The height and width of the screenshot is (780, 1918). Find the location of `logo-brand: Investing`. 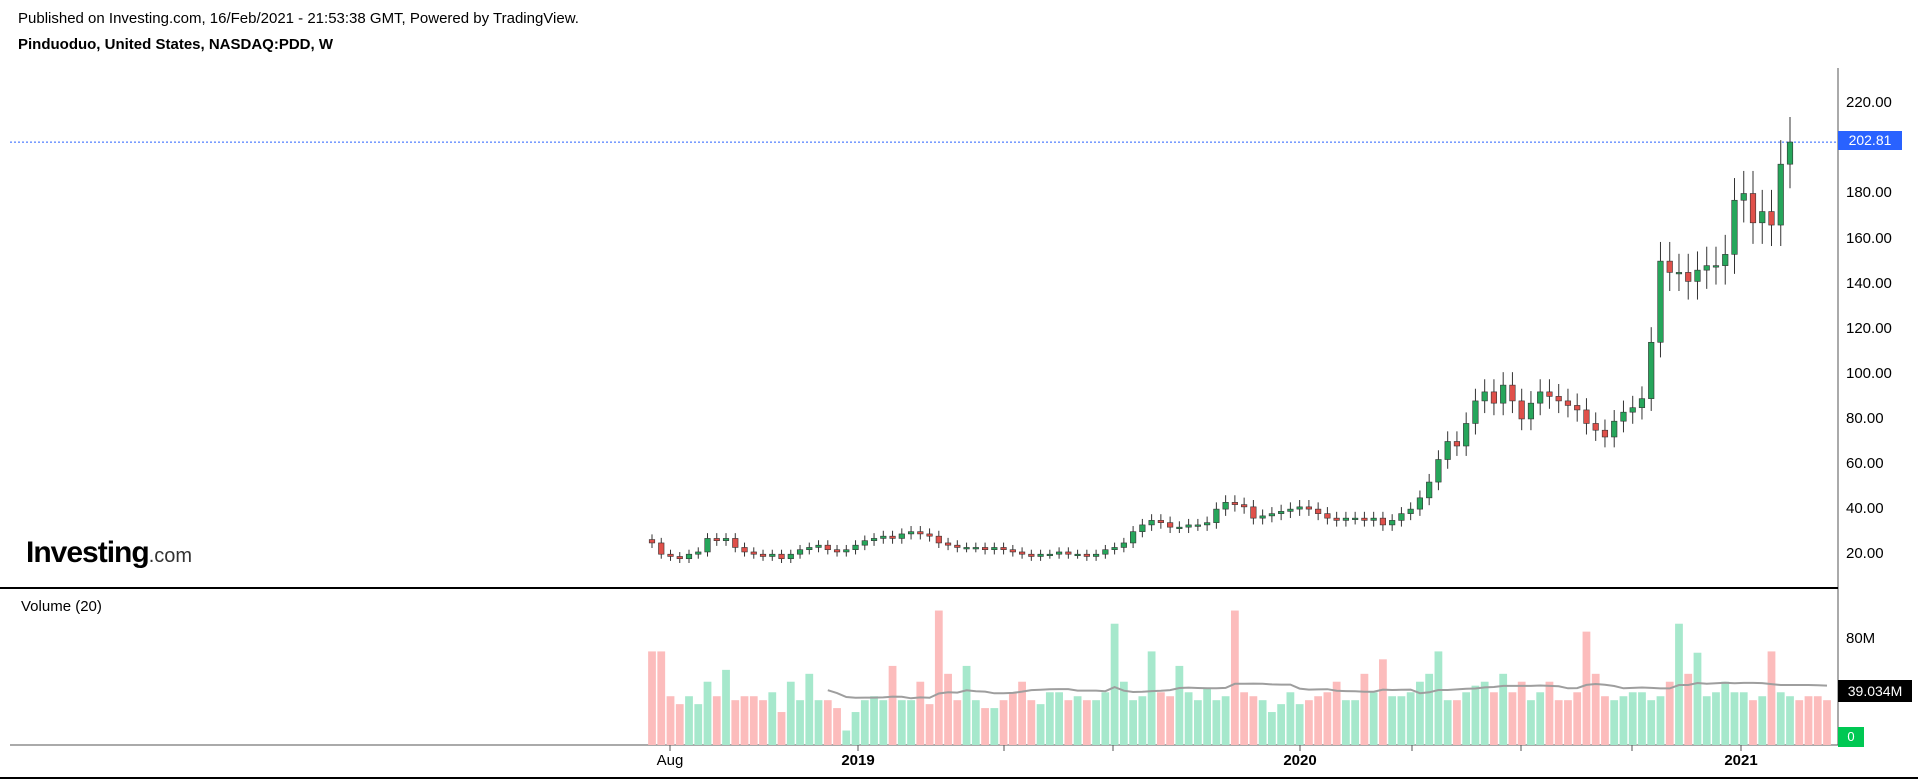

logo-brand: Investing is located at coordinates (88, 552).